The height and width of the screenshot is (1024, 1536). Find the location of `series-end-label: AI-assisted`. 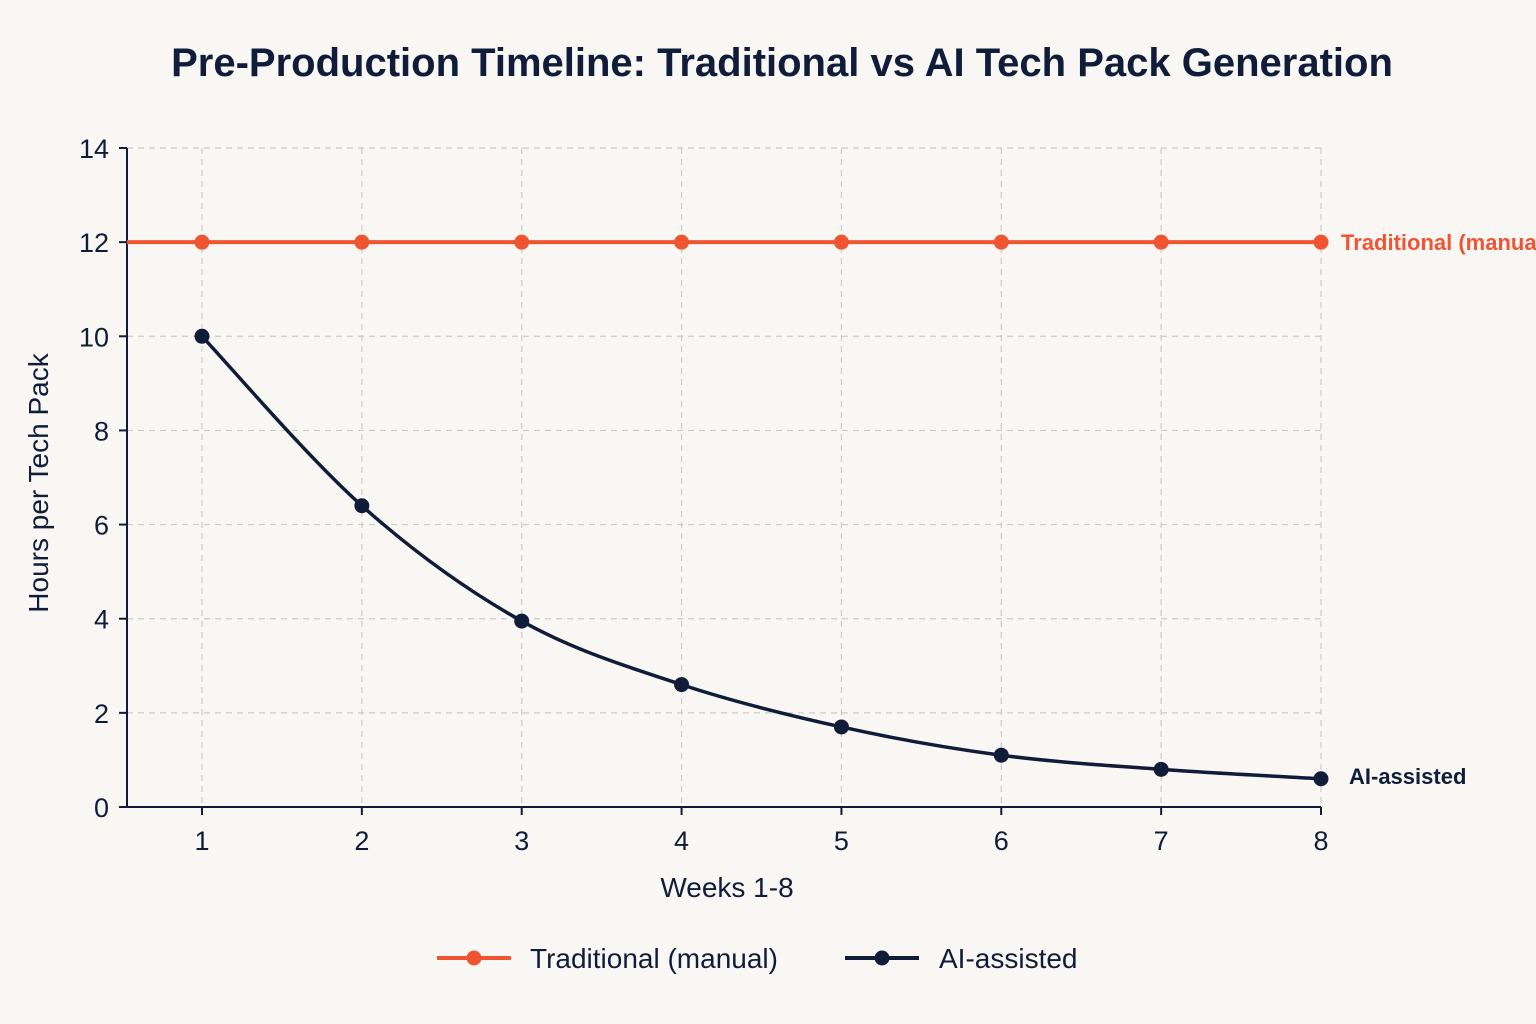

series-end-label: AI-assisted is located at coordinates (1407, 776).